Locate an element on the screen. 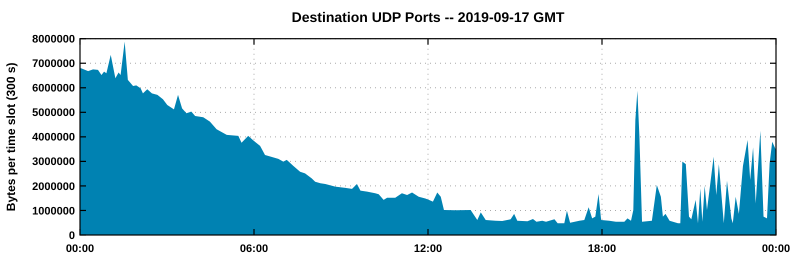 The width and height of the screenshot is (795, 260). y-tick-label: 1000000 is located at coordinates (53, 211).